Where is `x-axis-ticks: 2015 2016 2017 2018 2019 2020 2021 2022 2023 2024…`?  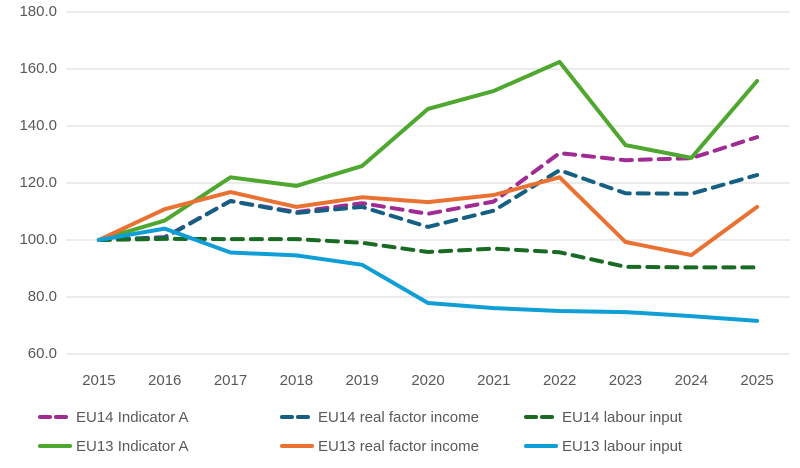 x-axis-ticks: 2015 2016 2017 2018 2019 2020 2021 2022 2023 2024… is located at coordinates (428, 380).